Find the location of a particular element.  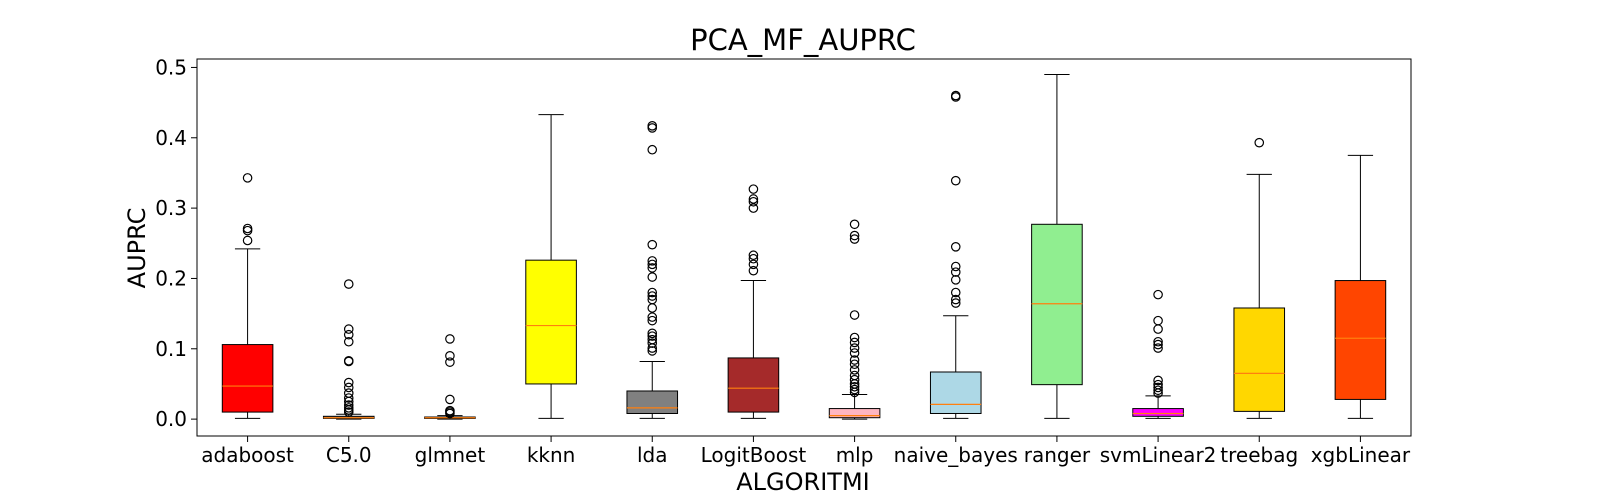

box-adaboost is located at coordinates (247, 378).